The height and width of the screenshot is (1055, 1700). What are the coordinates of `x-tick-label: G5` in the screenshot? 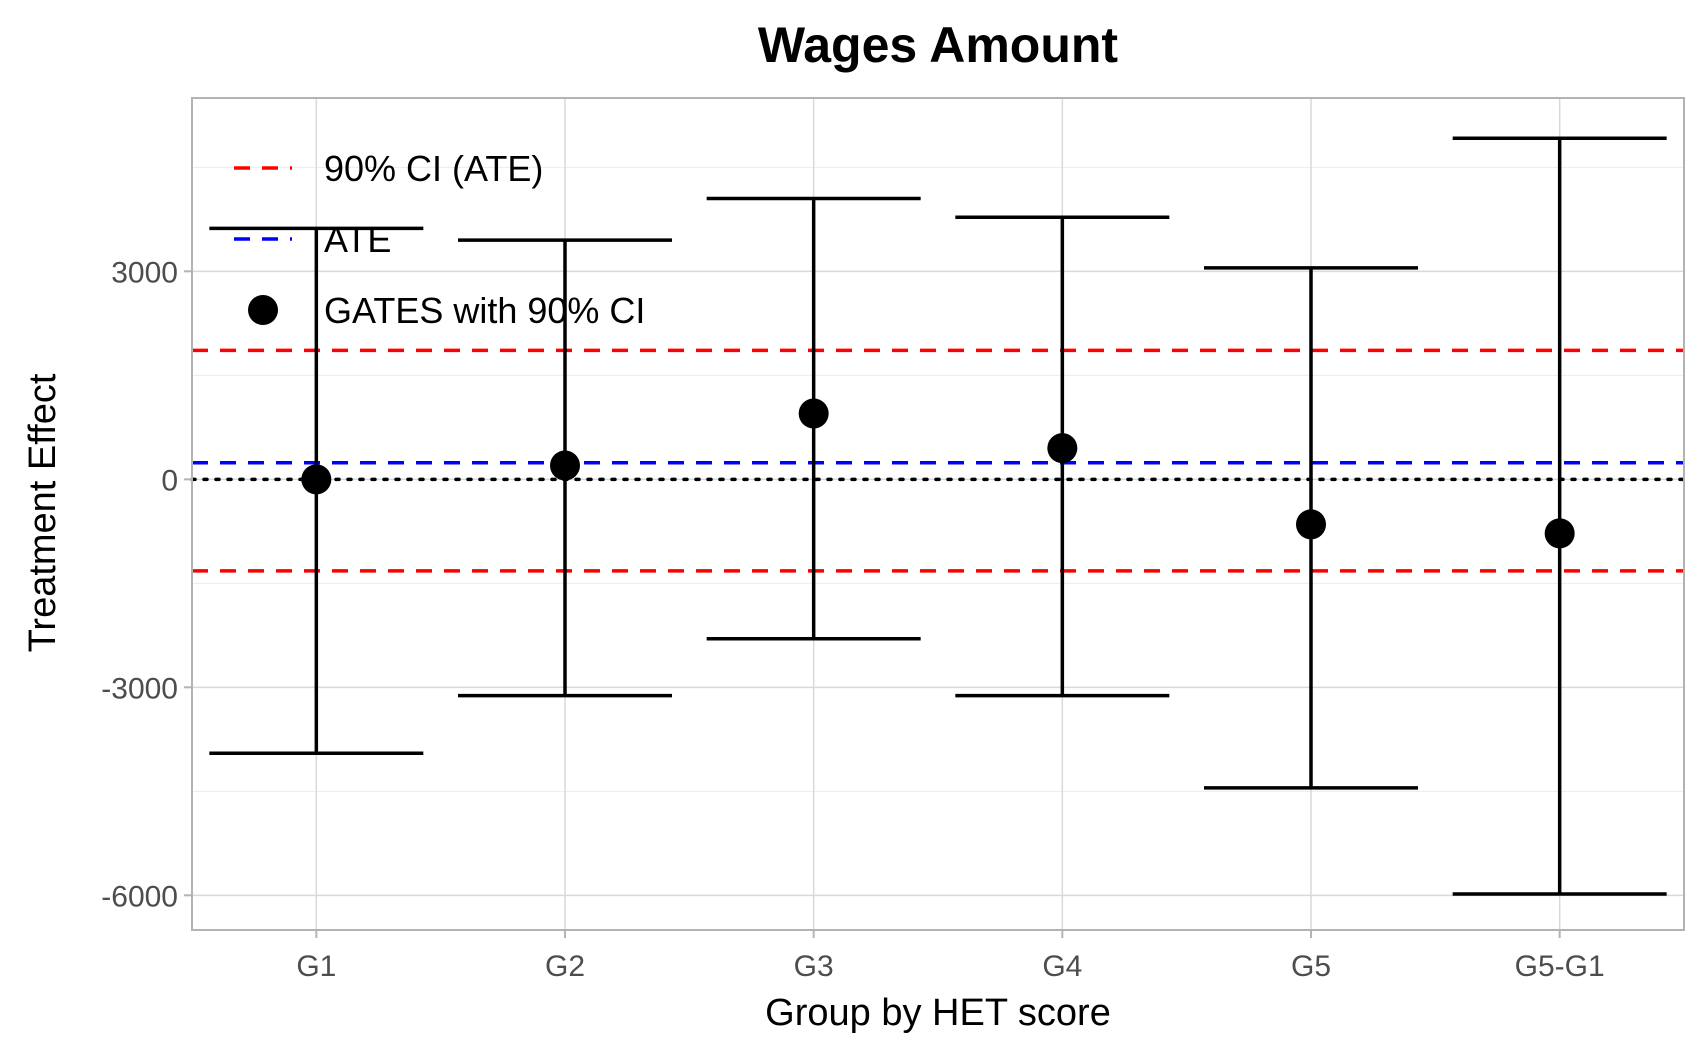 It's located at (1311, 966).